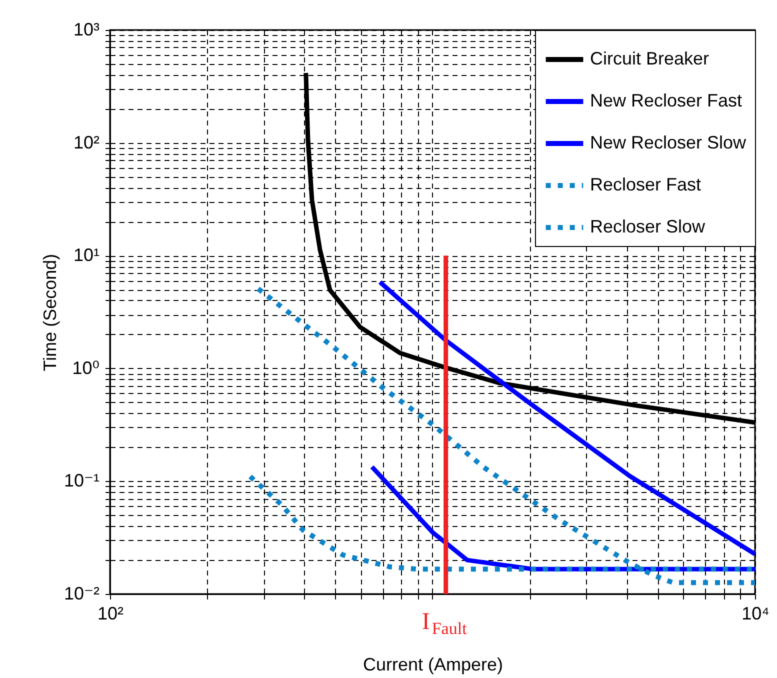 The width and height of the screenshot is (777, 678). I want to click on y-tick-label: 10⁻¹, so click(82, 480).